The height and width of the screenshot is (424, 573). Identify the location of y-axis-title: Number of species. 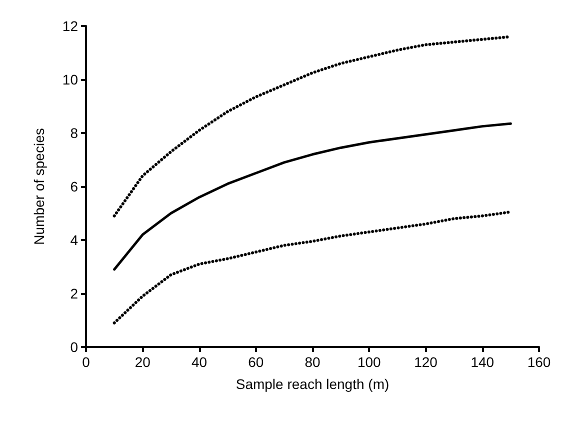
(39, 186).